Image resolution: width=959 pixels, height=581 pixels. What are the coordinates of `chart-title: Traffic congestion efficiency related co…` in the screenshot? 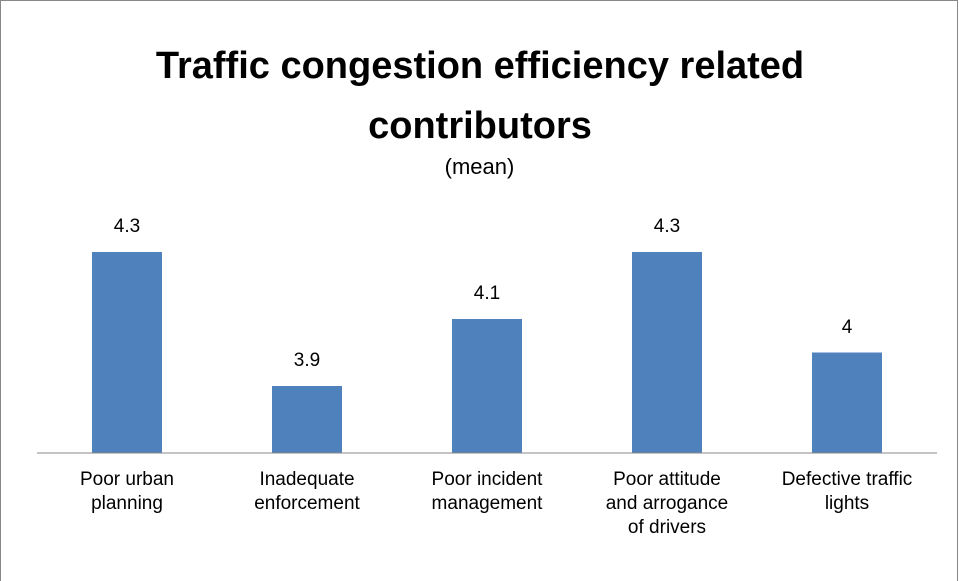 It's located at (480, 96).